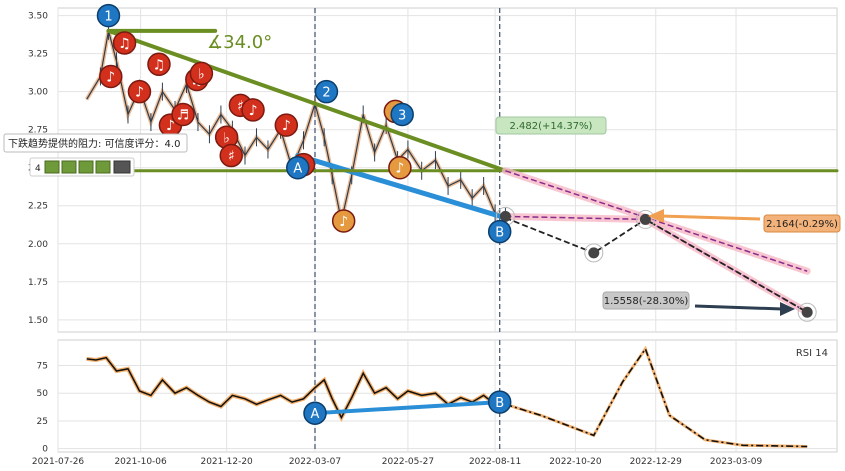 This screenshot has height=471, width=845. I want to click on wave-marker-label: A, so click(297, 169).